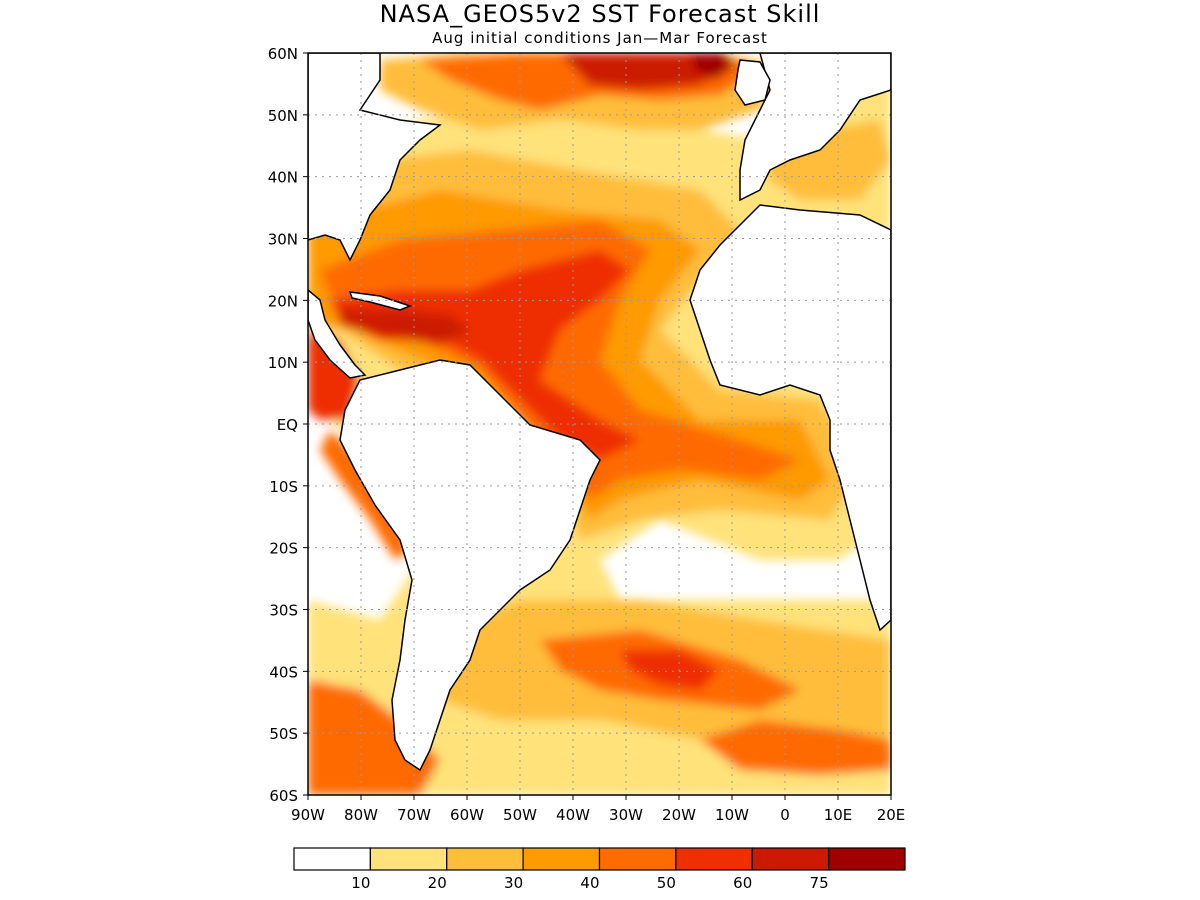  I want to click on lat-tick-label: 20S, so click(283, 549).